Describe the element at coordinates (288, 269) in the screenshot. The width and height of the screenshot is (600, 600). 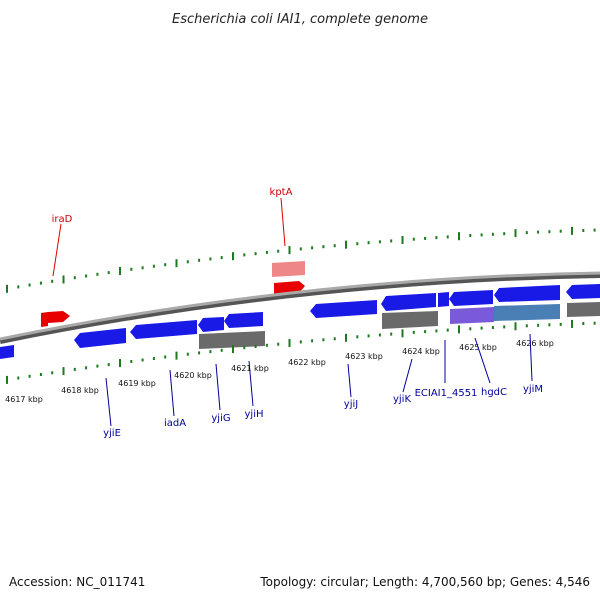
I see `kptA-rna-feature` at that location.